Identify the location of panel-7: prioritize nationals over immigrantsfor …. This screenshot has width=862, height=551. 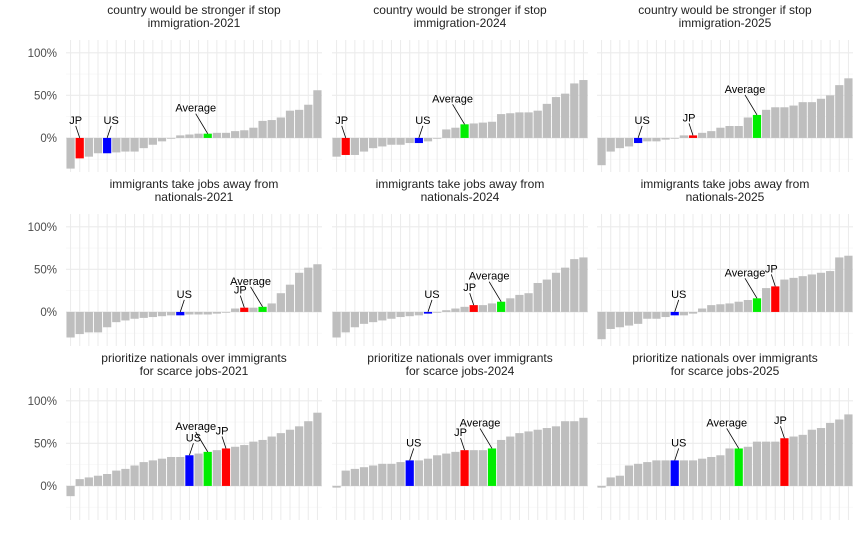
(175, 435).